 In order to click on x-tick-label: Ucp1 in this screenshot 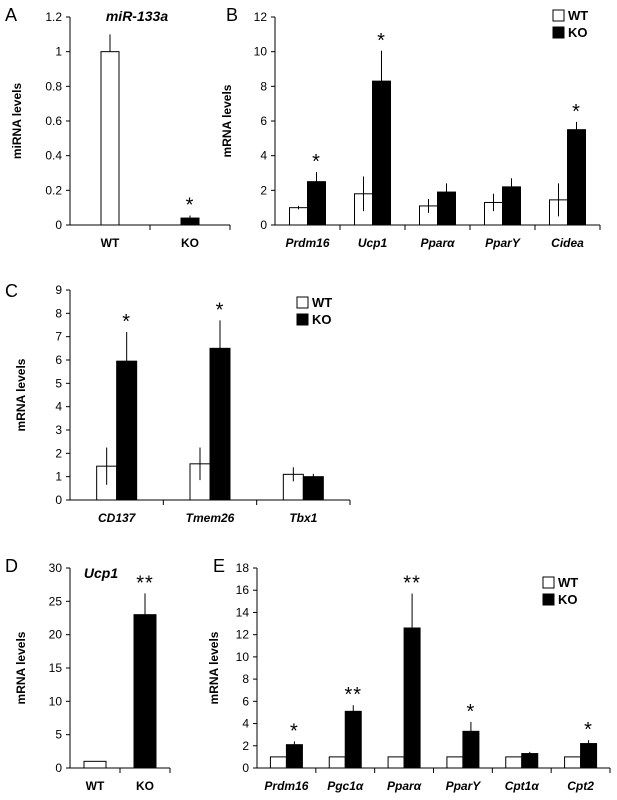, I will do `click(373, 243)`.